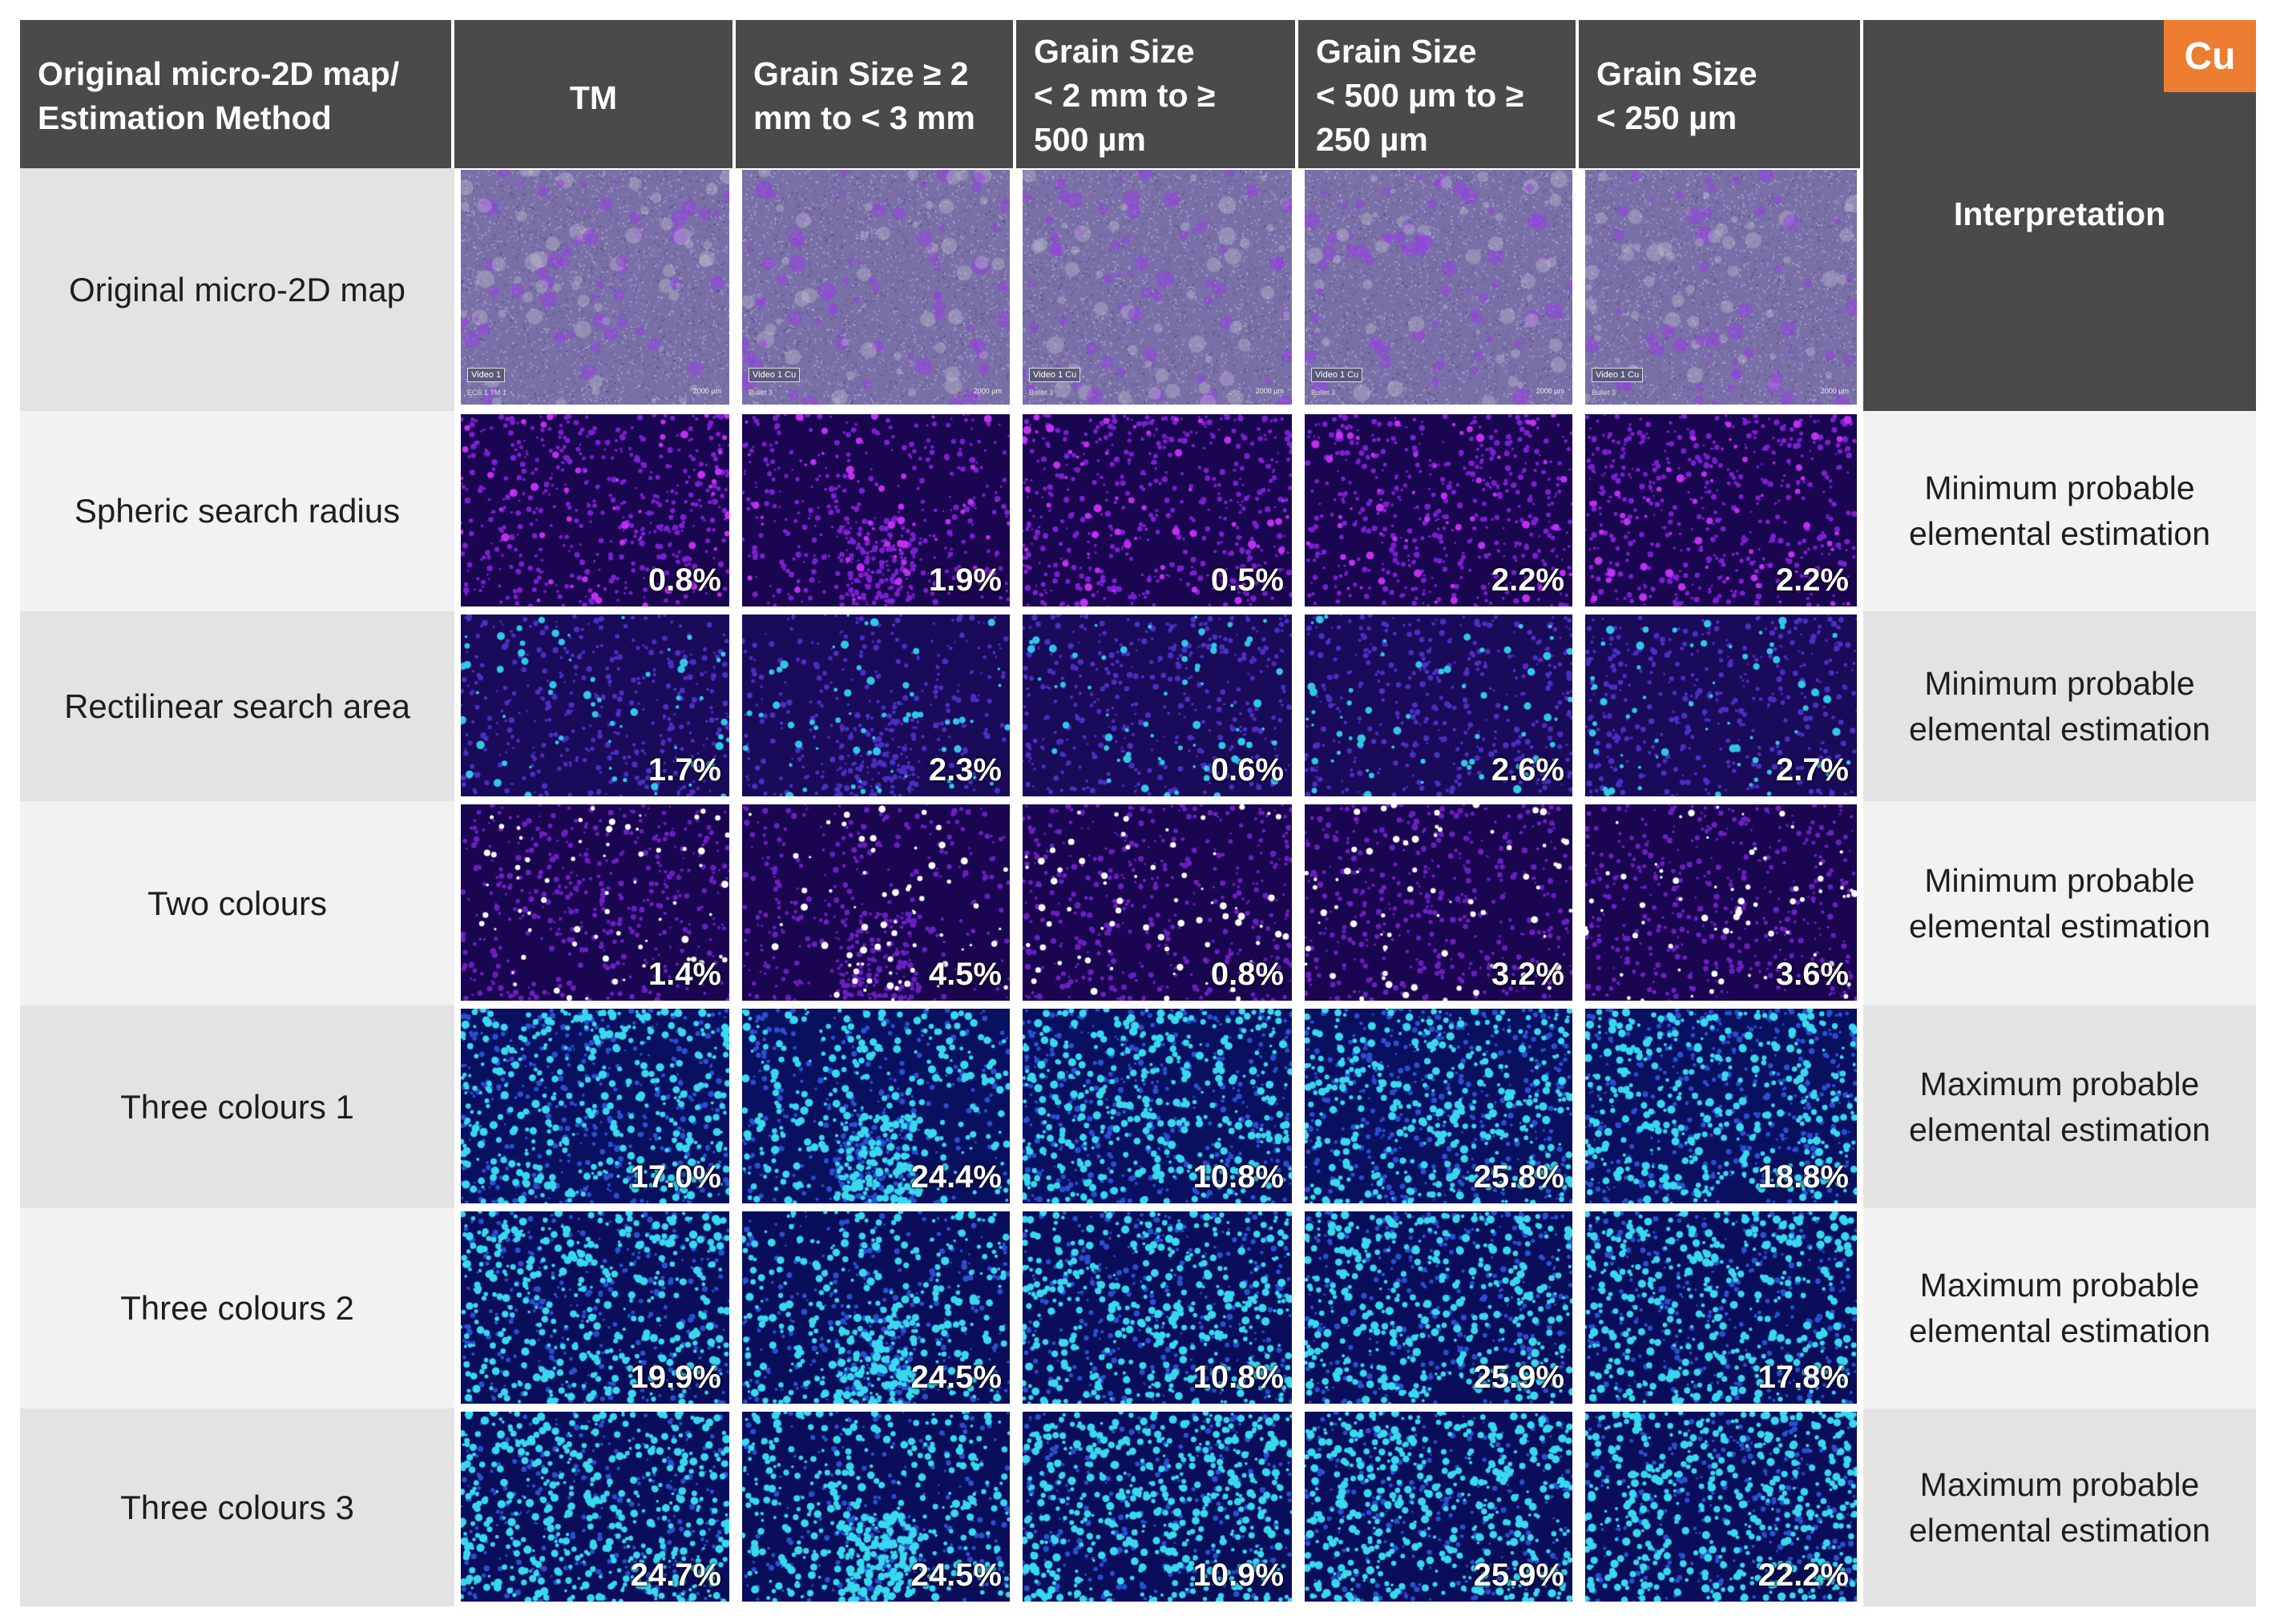 This screenshot has height=1624, width=2276. I want to click on estimation-map: 24.5%, so click(876, 1507).